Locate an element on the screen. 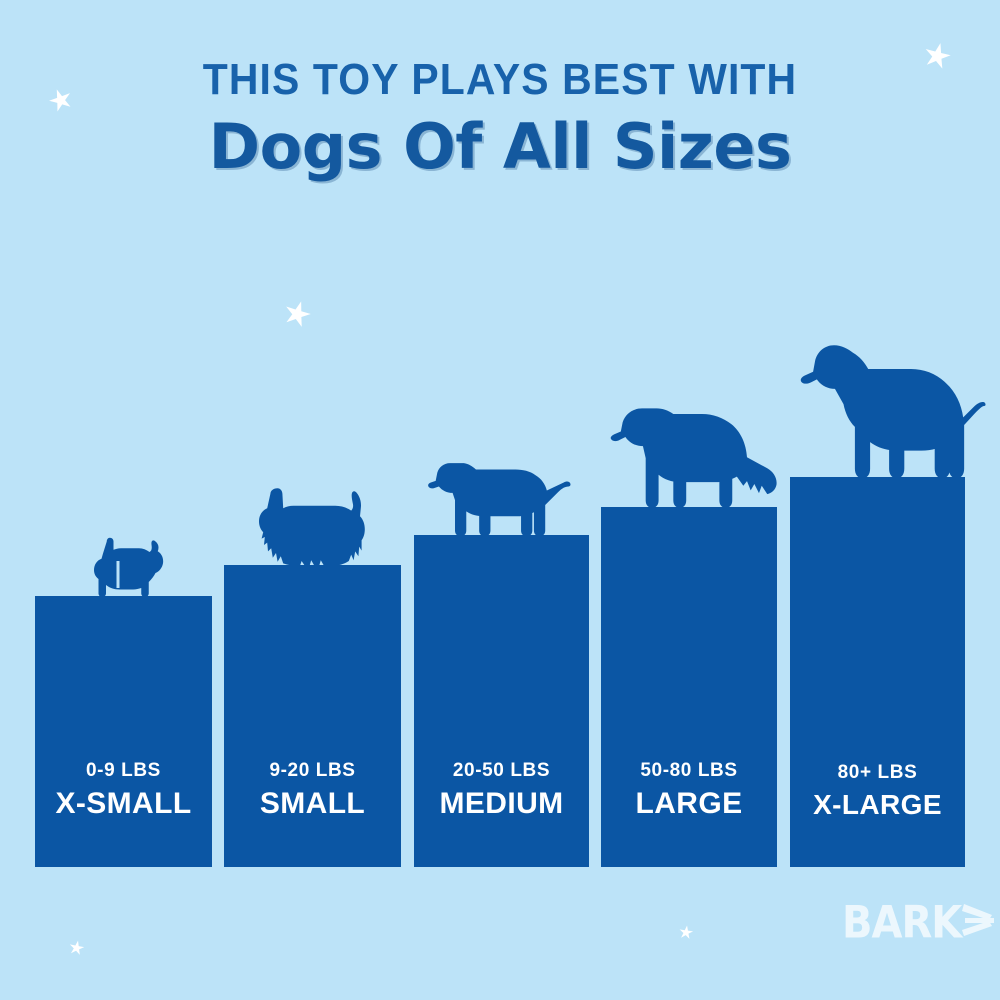 Image resolution: width=1000 pixels, height=1000 pixels. bar-weight-label: 9-20 LBS is located at coordinates (312, 770).